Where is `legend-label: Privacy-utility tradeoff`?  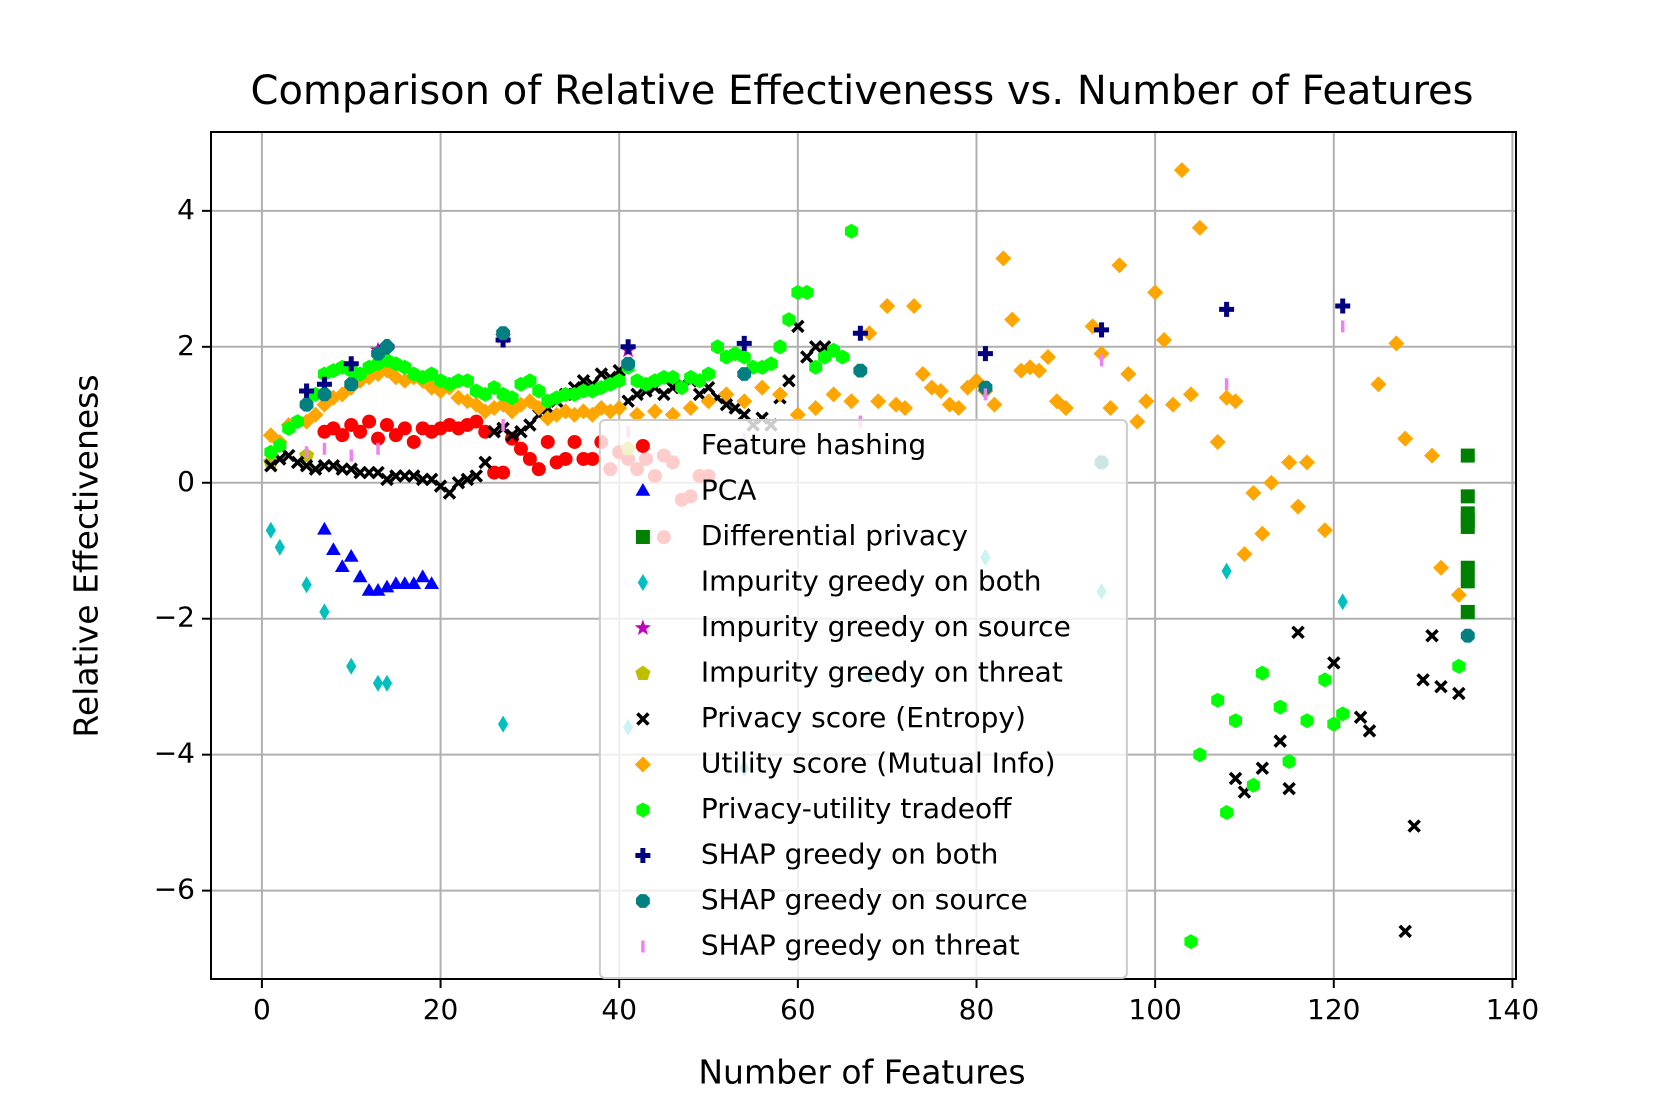
legend-label: Privacy-utility tradeoff is located at coordinates (856, 808).